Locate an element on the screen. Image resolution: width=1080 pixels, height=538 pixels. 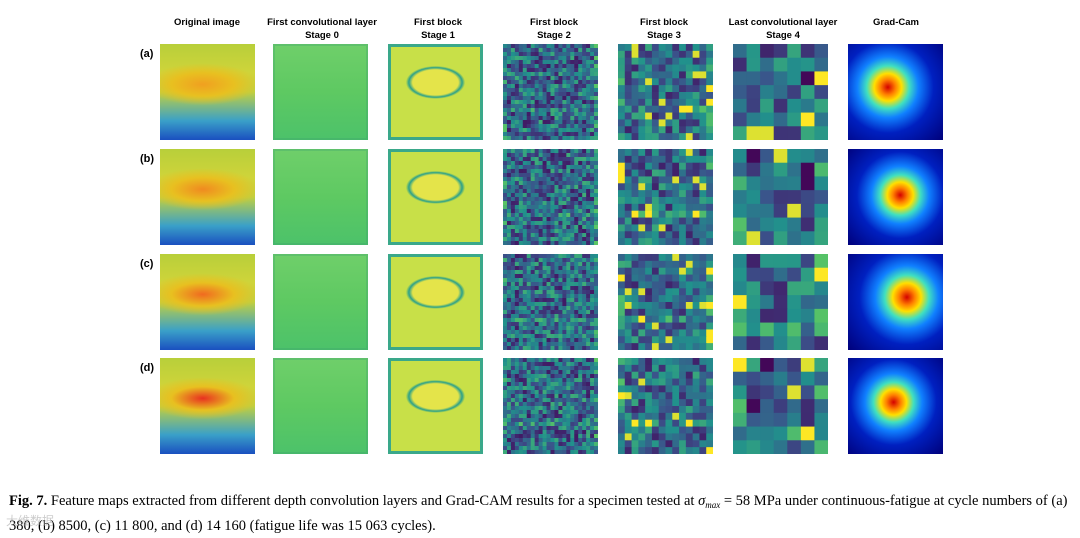
panel-c-gradcam is located at coordinates (895, 302).